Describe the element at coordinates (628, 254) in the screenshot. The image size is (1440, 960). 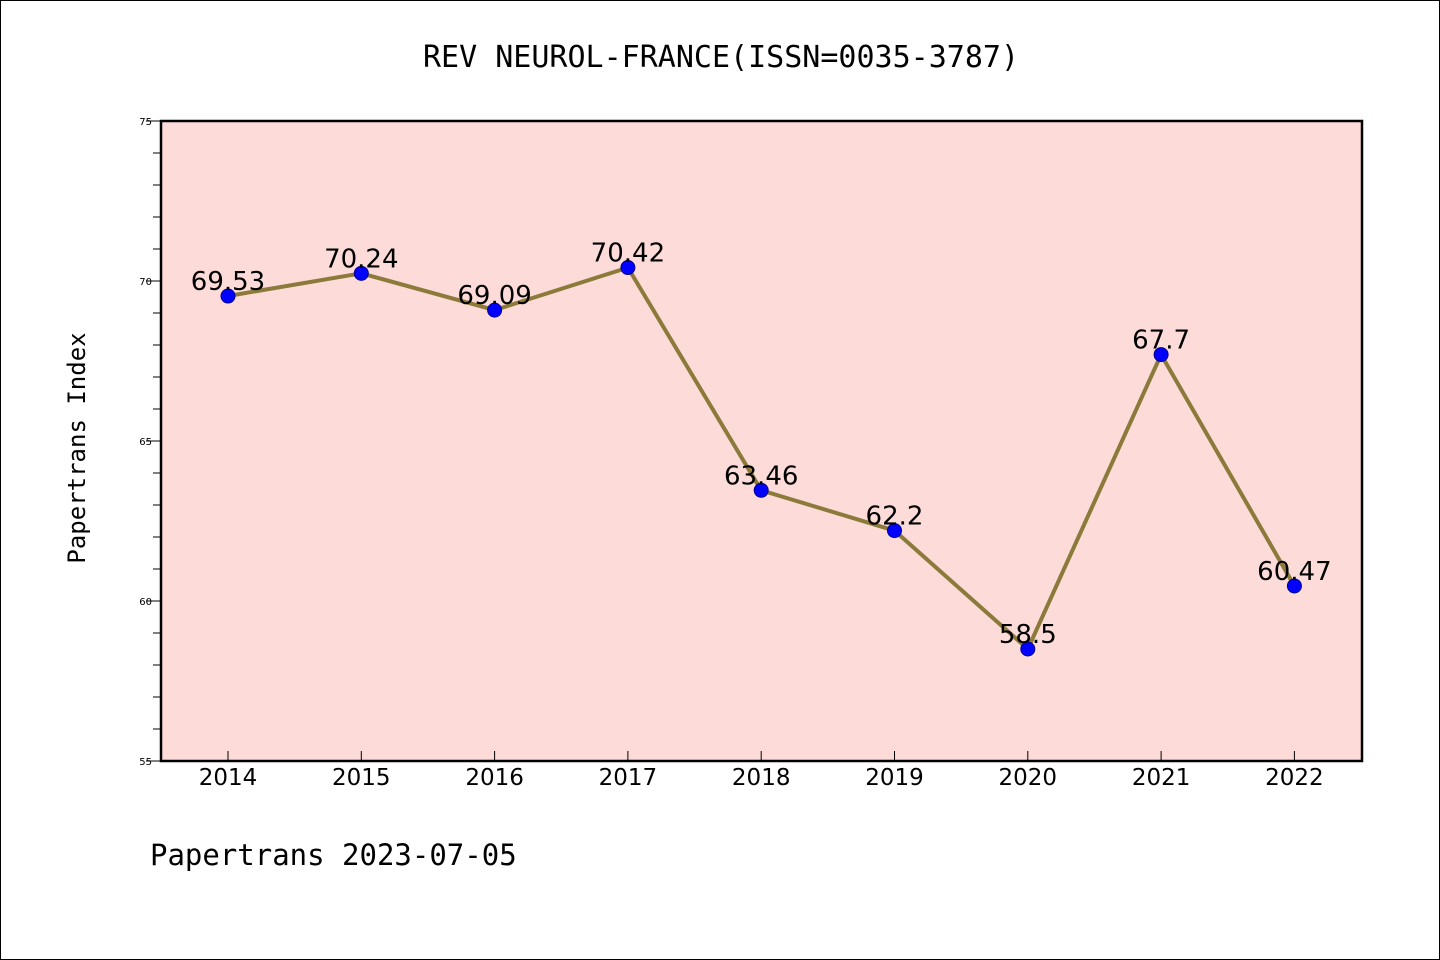
I see `data-label: 70.42` at that location.